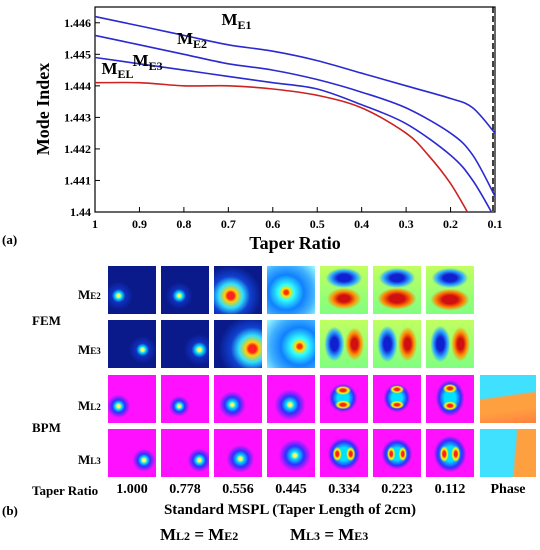 This screenshot has height=550, width=540. What do you see at coordinates (10, 510) in the screenshot?
I see `panel-b-label: (b)` at bounding box center [10, 510].